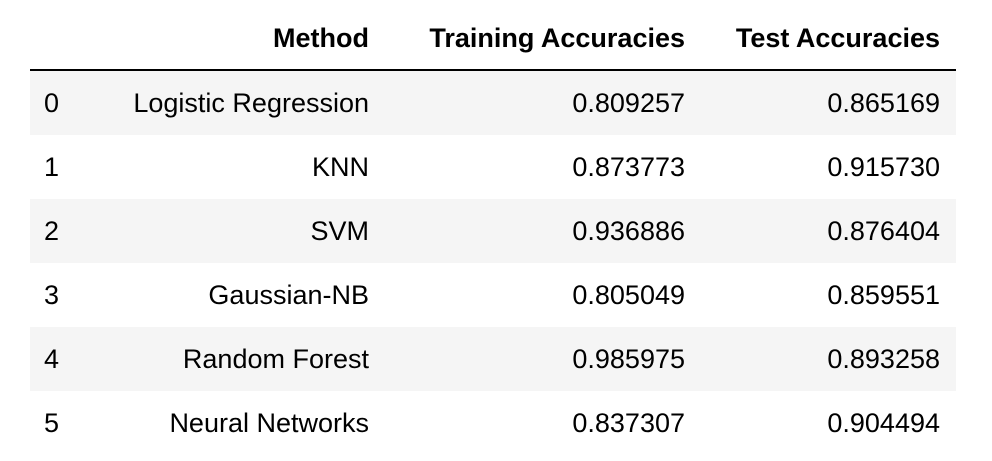 Image resolution: width=992 pixels, height=461 pixels. Describe the element at coordinates (288, 294) in the screenshot. I see `method-cell: Gaussian-NB` at that location.